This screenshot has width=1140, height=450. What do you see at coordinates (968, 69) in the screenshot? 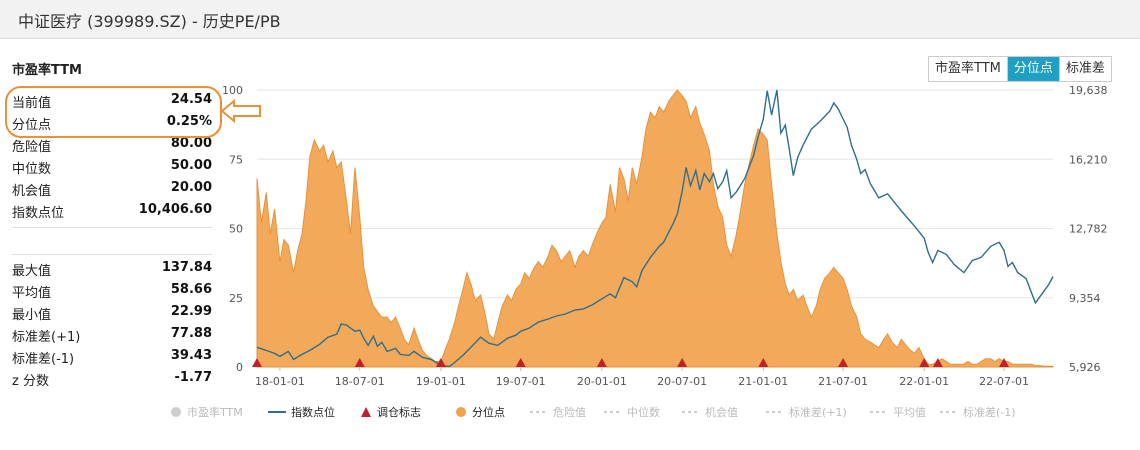
I see `tab-pe-ttm: 市盈率TTM` at bounding box center [968, 69].